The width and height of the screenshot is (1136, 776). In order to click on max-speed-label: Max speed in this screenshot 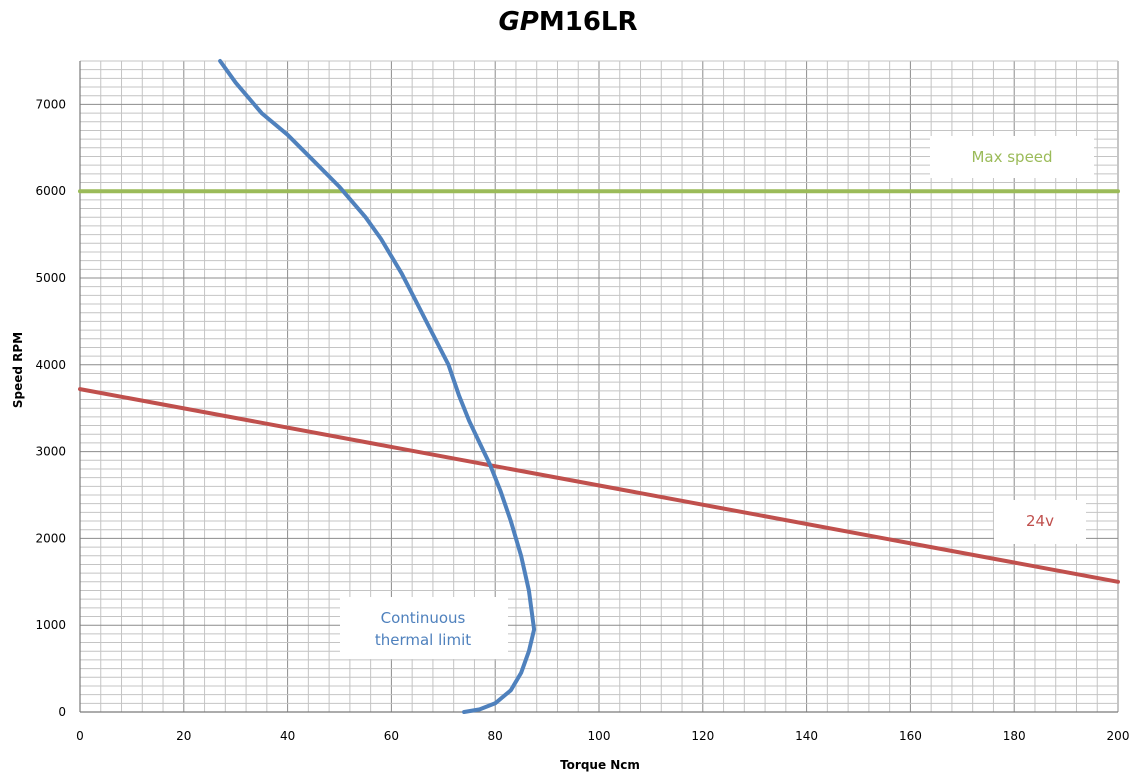, I will do `click(1011, 157)`.